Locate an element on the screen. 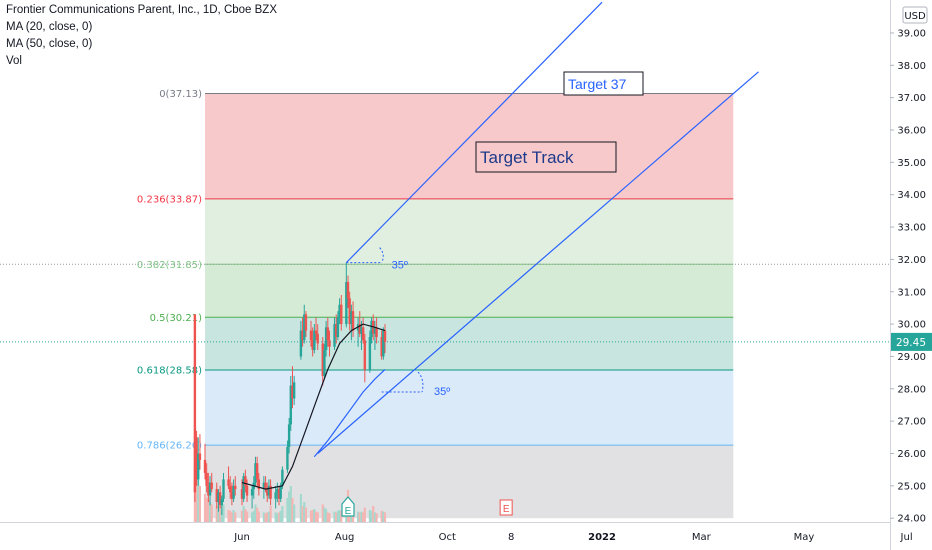 The image size is (932, 550). currency-button: USD is located at coordinates (915, 15).